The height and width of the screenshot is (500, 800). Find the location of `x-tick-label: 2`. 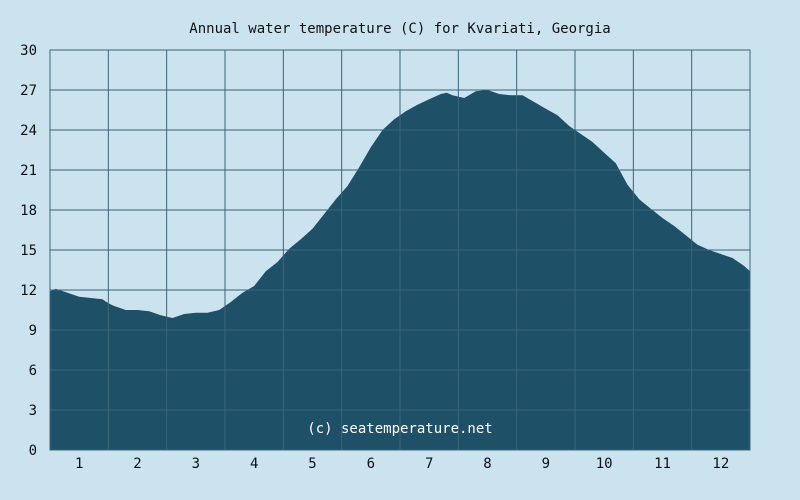

x-tick-label: 2 is located at coordinates (137, 464).